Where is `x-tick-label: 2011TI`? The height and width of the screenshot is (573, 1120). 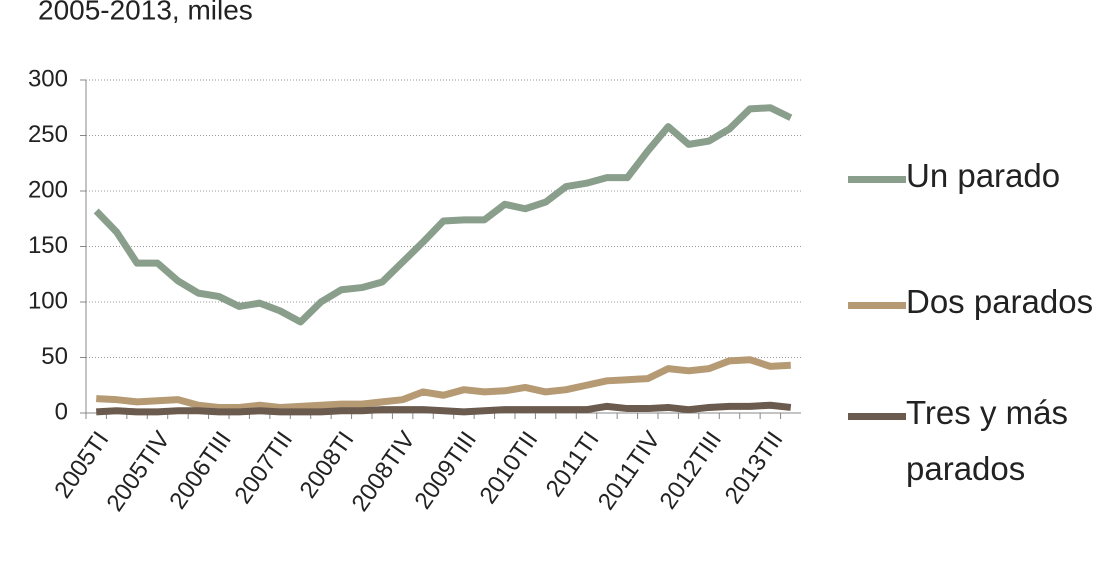
x-tick-label: 2011TI is located at coordinates (573, 464).